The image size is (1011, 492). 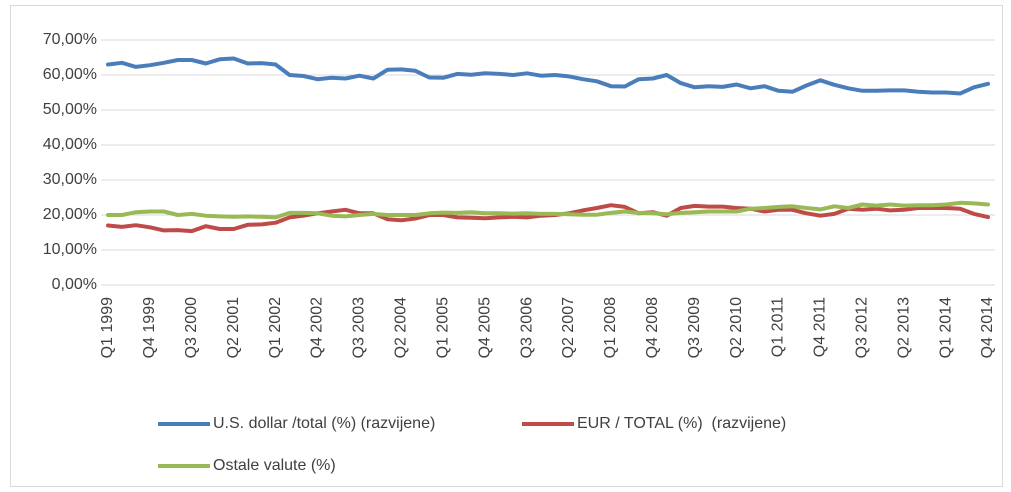 What do you see at coordinates (275, 327) in the screenshot?
I see `x-tick-label: Q1 2002` at bounding box center [275, 327].